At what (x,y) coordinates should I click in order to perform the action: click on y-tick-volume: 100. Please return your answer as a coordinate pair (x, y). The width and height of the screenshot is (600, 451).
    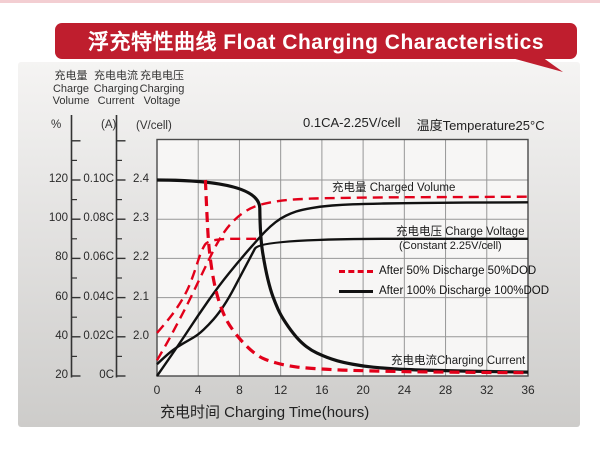
    Looking at the image, I should click on (58, 218).